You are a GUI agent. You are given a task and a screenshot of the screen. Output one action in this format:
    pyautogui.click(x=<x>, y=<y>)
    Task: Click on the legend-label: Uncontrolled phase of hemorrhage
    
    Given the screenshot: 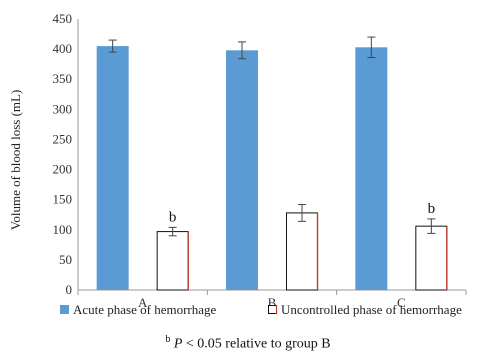 What is the action you would take?
    pyautogui.click(x=371, y=309)
    